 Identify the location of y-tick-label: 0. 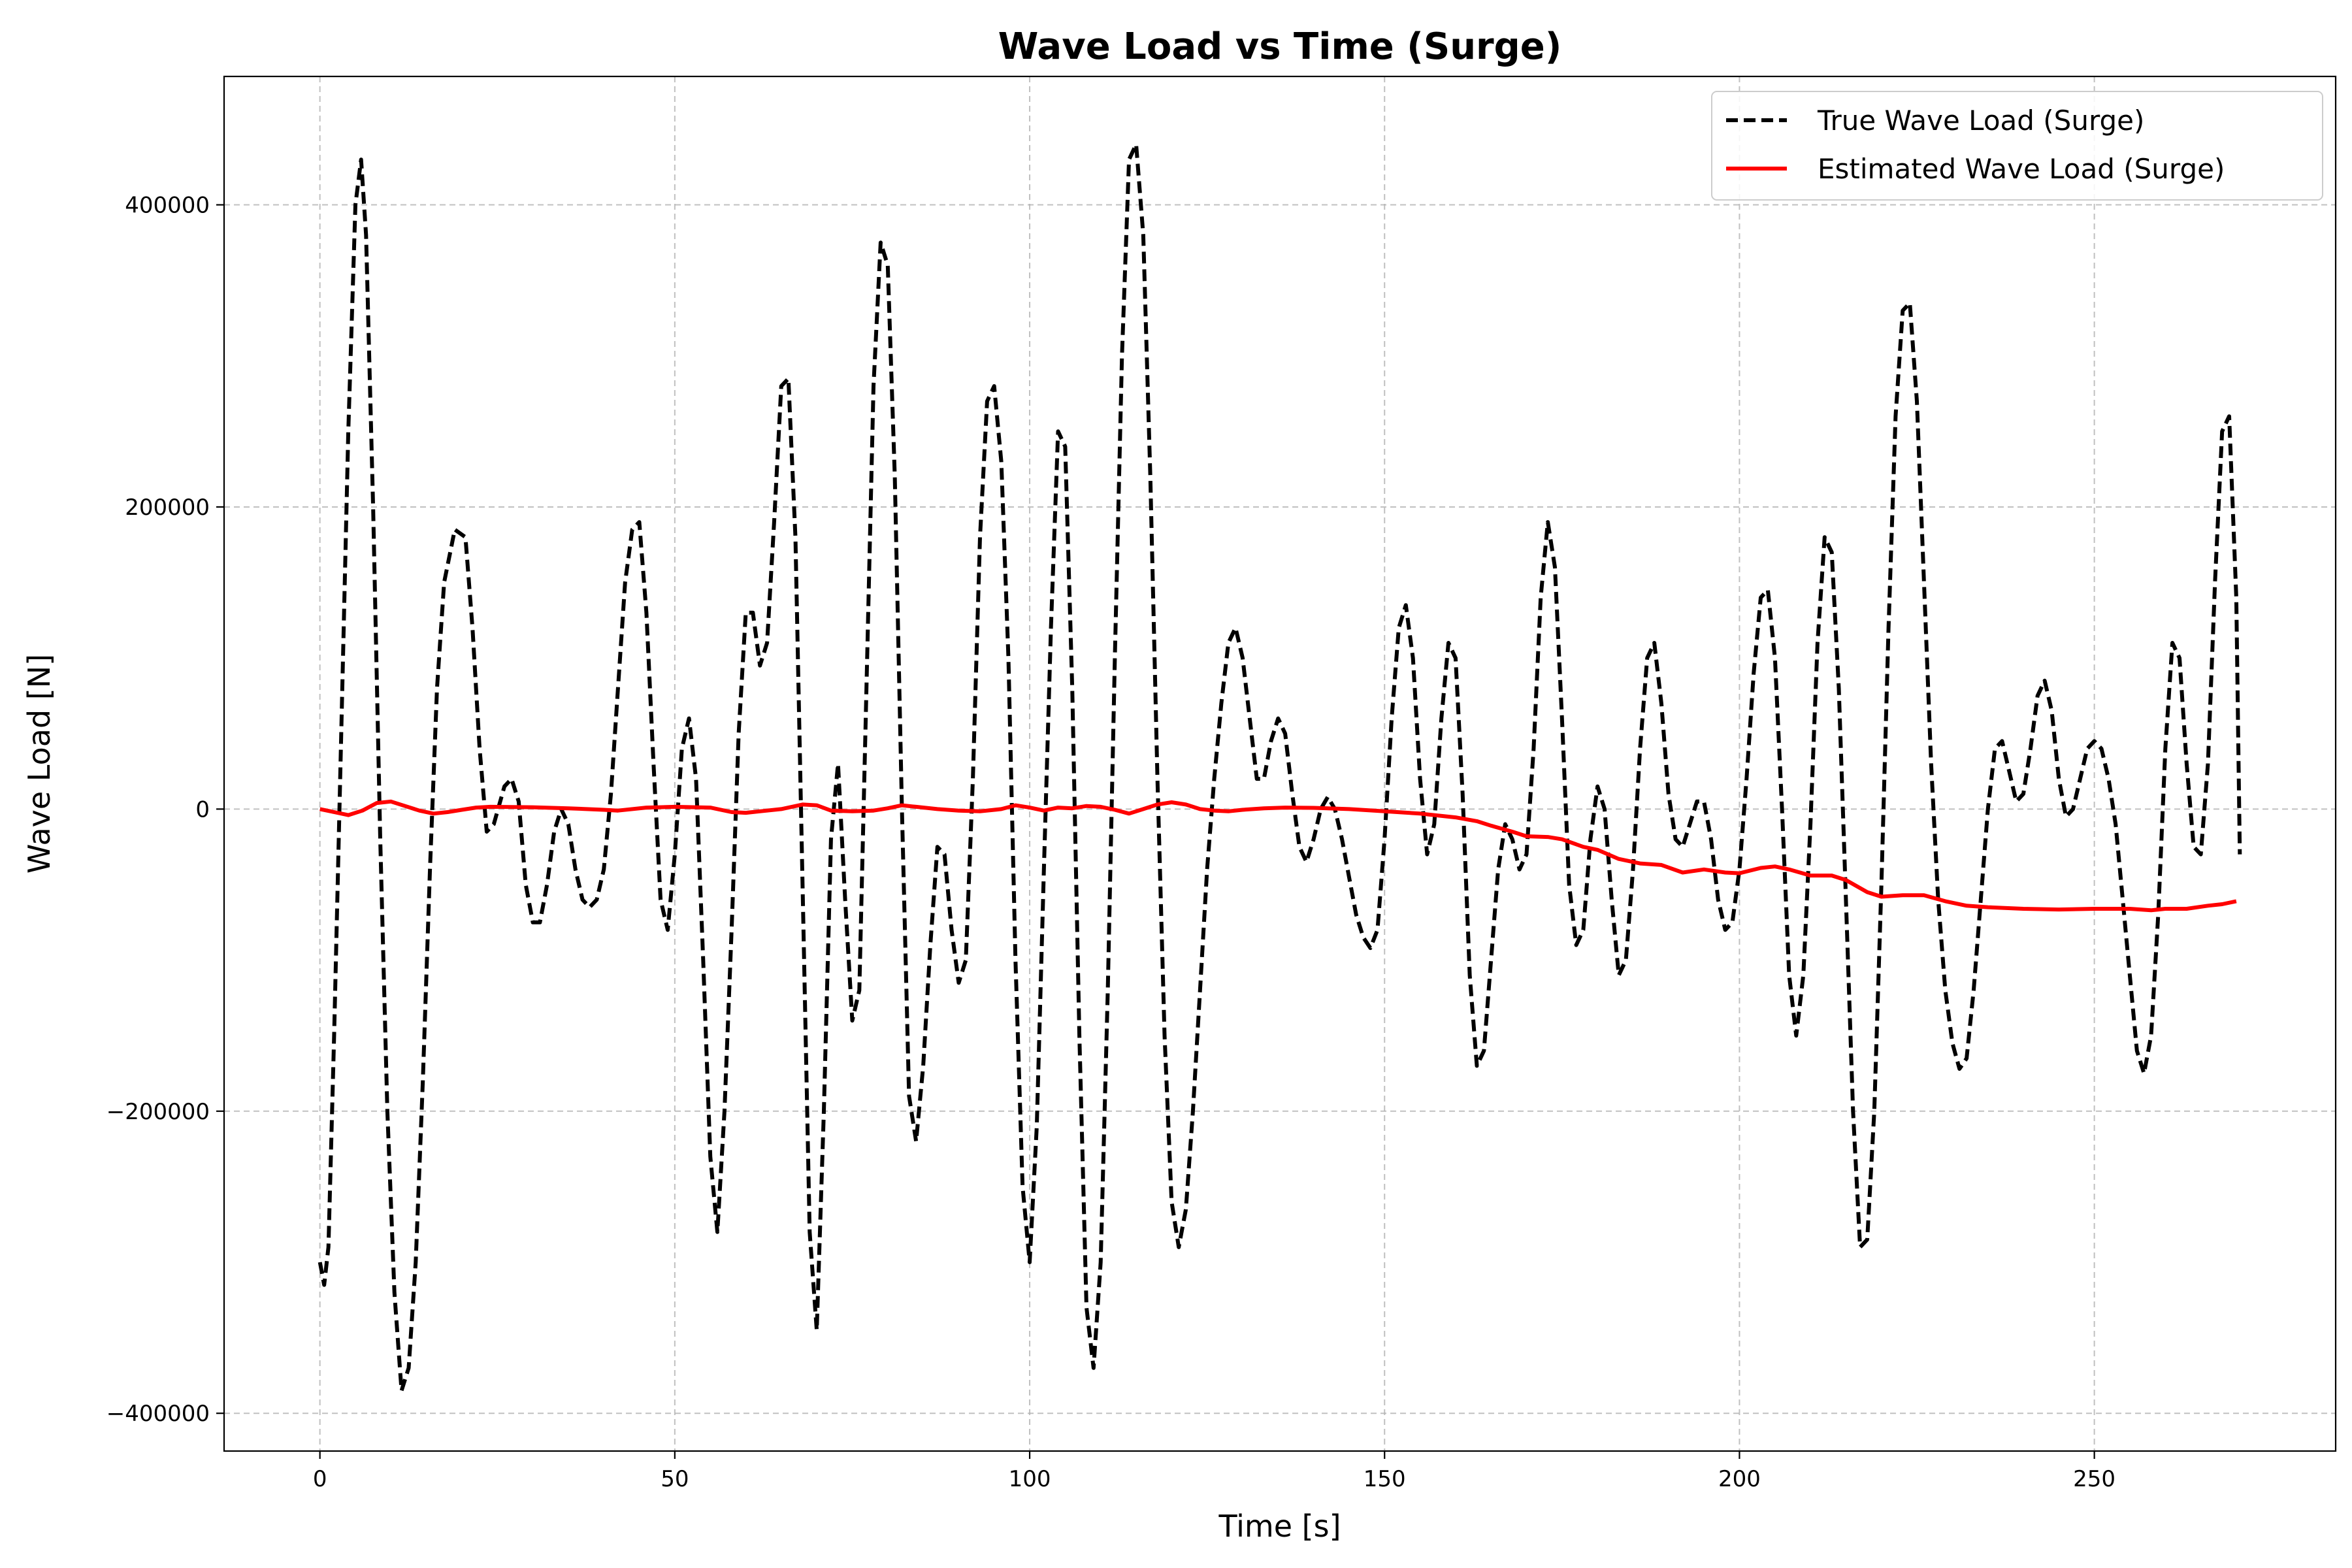
(202, 809).